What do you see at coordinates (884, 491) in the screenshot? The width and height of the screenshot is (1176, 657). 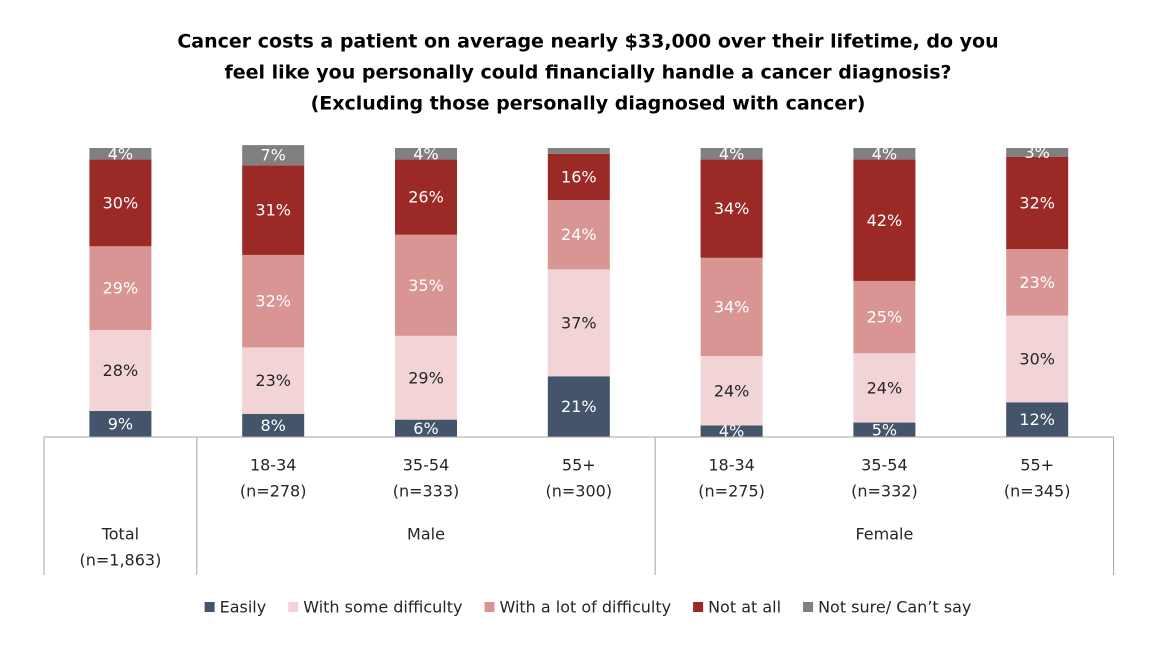 I see `x-tick-label: (n=332)` at bounding box center [884, 491].